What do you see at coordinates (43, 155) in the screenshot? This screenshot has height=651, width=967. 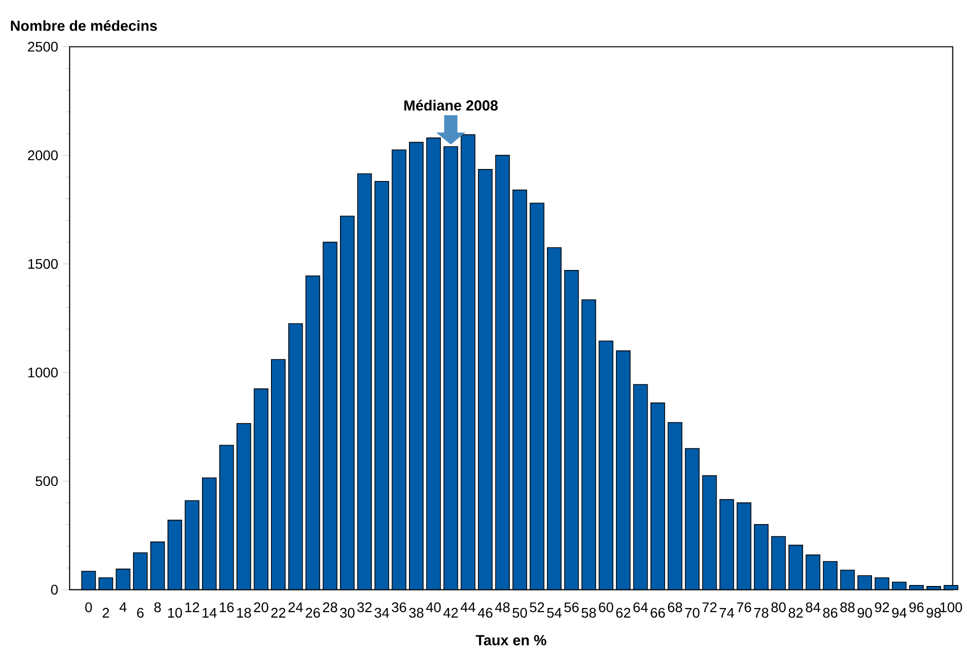 I see `y-tick-label: 2000` at bounding box center [43, 155].